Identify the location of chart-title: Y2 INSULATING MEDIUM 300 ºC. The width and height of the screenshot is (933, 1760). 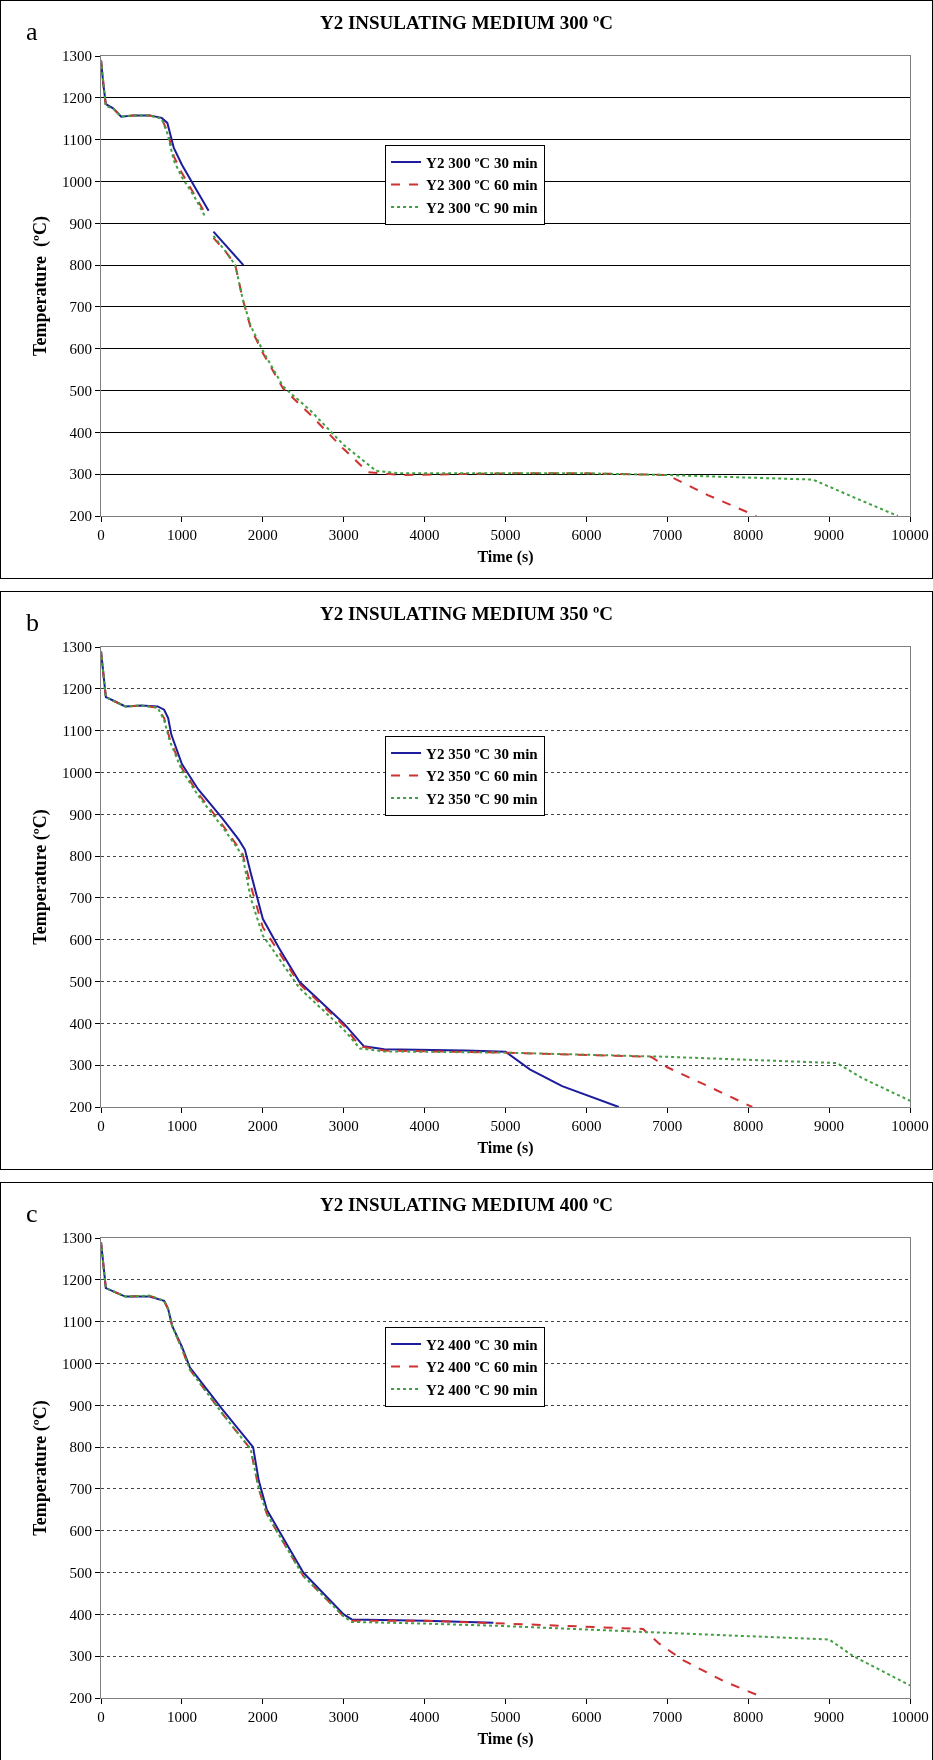
(466, 22).